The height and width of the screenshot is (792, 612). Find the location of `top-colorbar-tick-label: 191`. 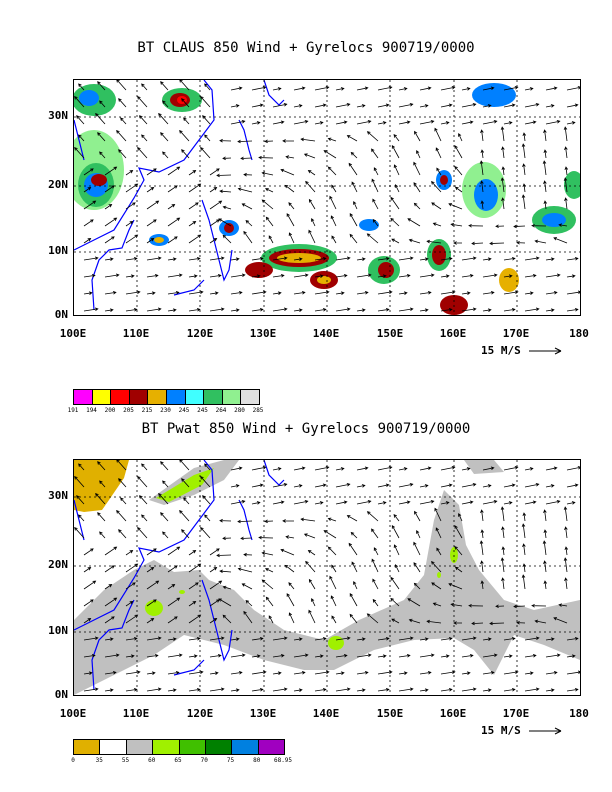

top-colorbar-tick-label: 191 is located at coordinates (73, 410).